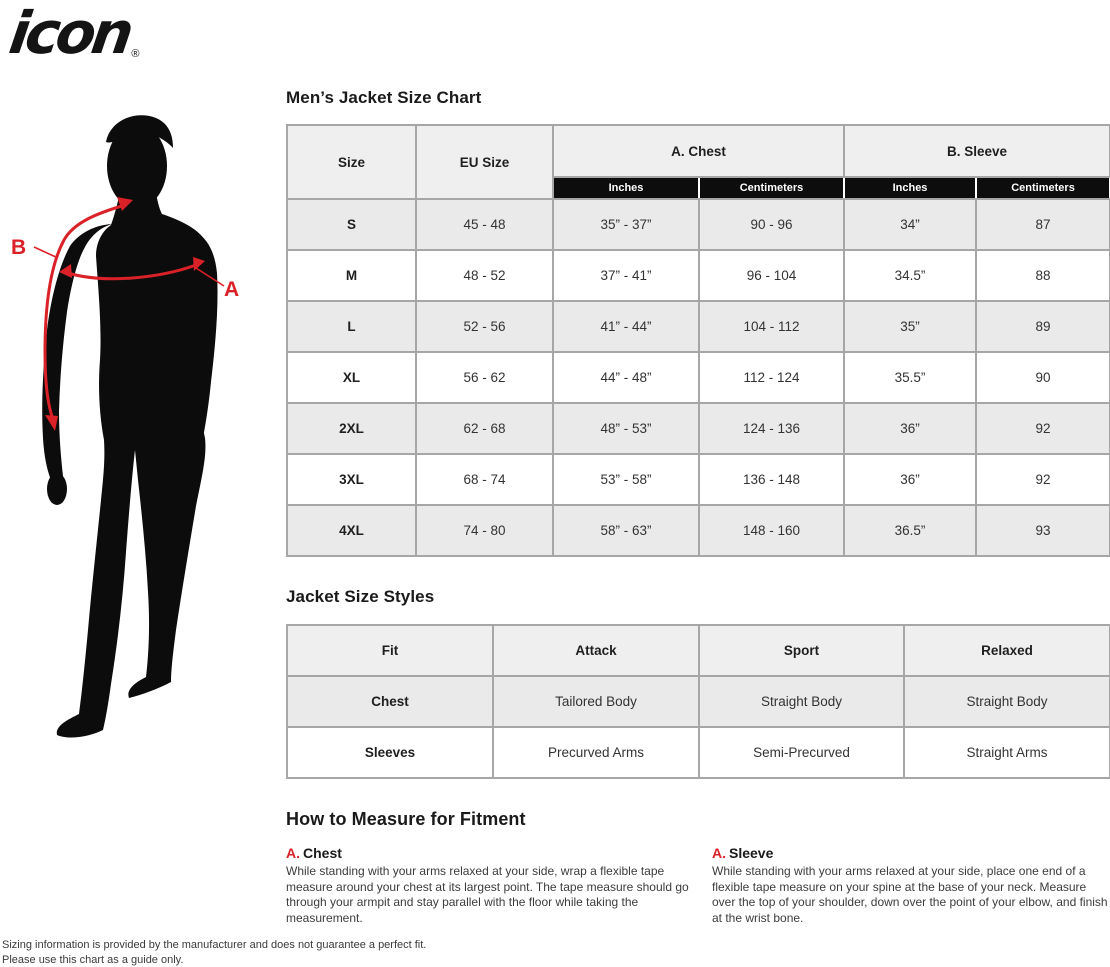  I want to click on sleeve-cm-cell: 87, so click(1042, 224).